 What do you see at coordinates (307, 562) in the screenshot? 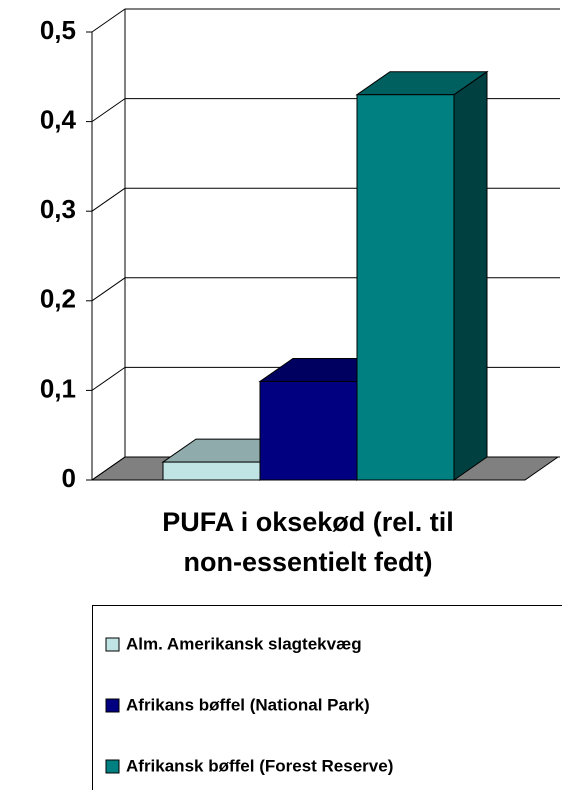
I see `x-axis-label: non-essentielt fedt)` at bounding box center [307, 562].